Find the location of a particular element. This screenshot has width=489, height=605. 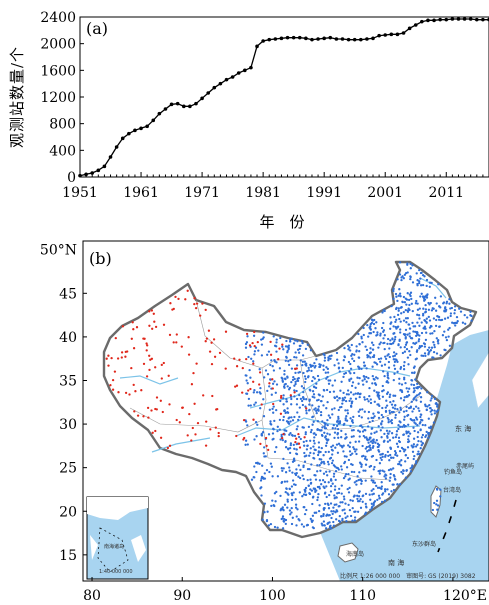

lon-tick-label: 110 is located at coordinates (362, 596).